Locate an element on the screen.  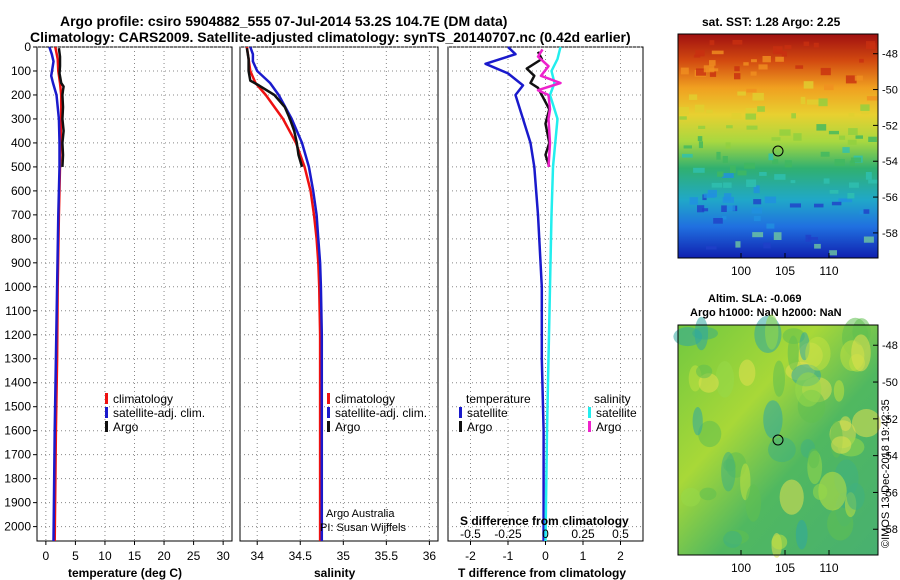
temperature-xlabel: temperature (deg C) is located at coordinates (125, 573).